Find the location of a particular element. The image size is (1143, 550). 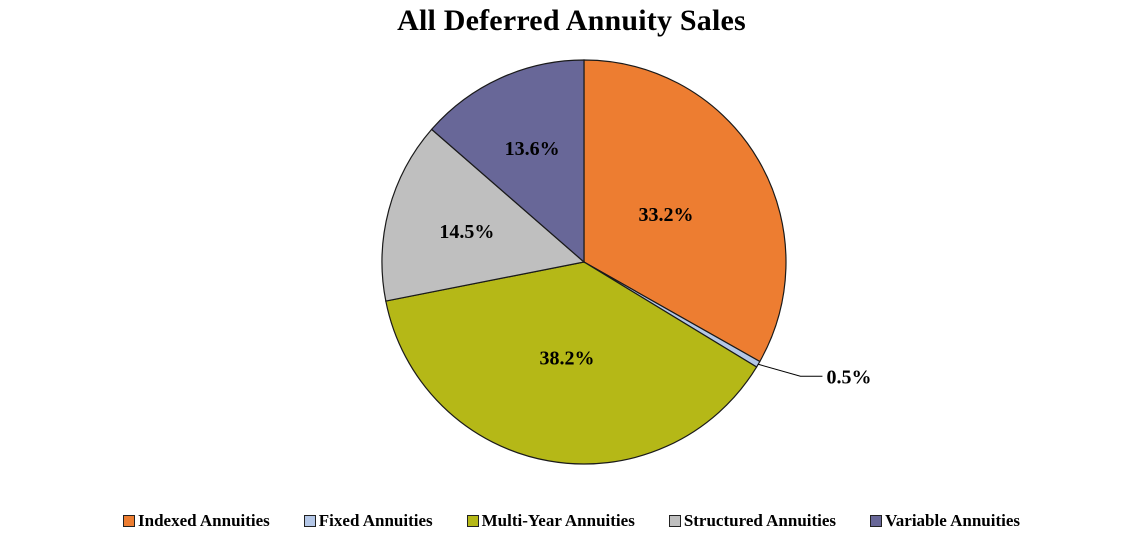

pie-slice-multi-year-annuities is located at coordinates (571, 363).